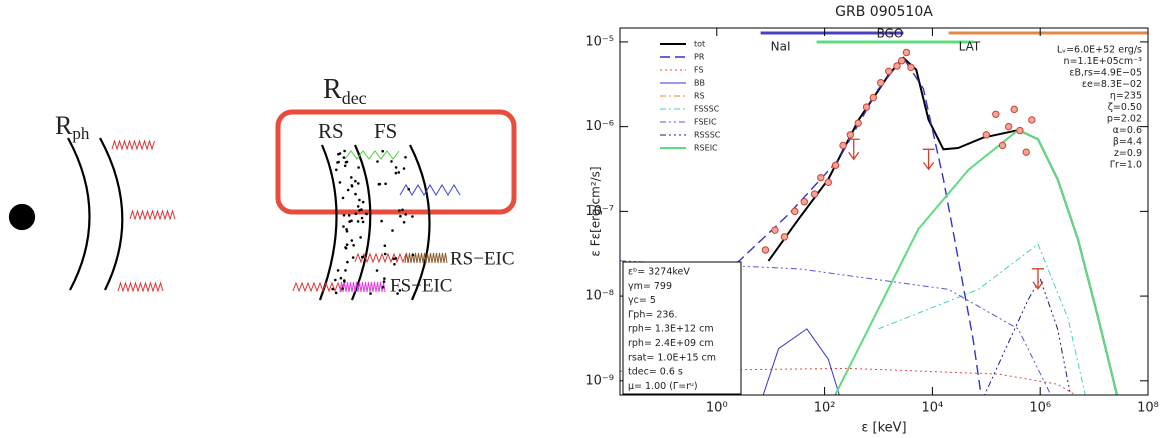 This screenshot has height=438, width=1167. I want to click on band-label: BGO, so click(890, 34).